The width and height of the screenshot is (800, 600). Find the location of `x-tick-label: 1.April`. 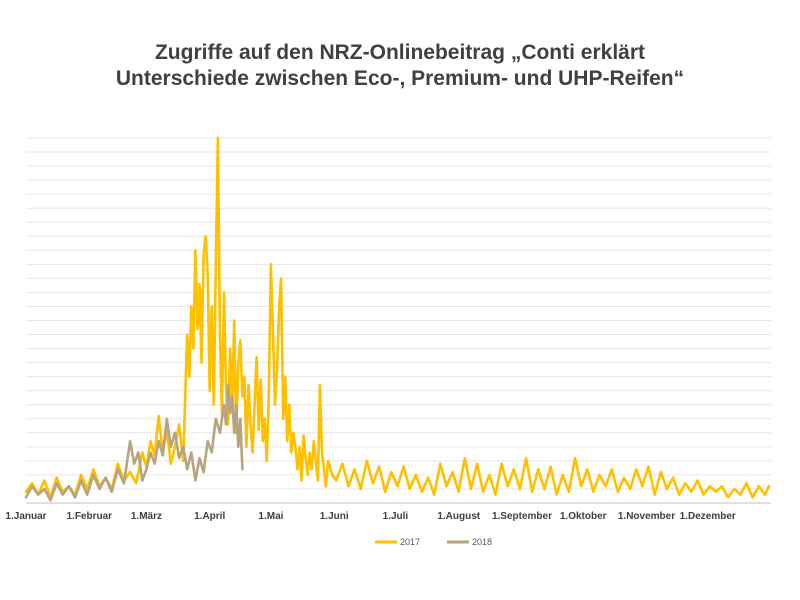

x-tick-label: 1.April is located at coordinates (209, 516).